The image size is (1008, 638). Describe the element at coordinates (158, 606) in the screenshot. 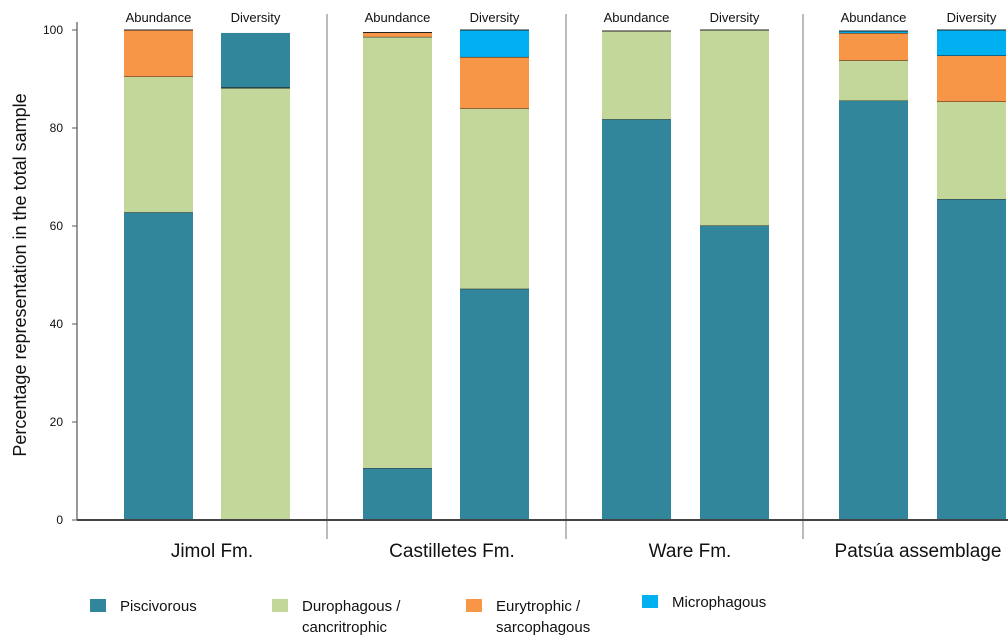

I see `legend-label-piscivorous: Piscivorous` at that location.